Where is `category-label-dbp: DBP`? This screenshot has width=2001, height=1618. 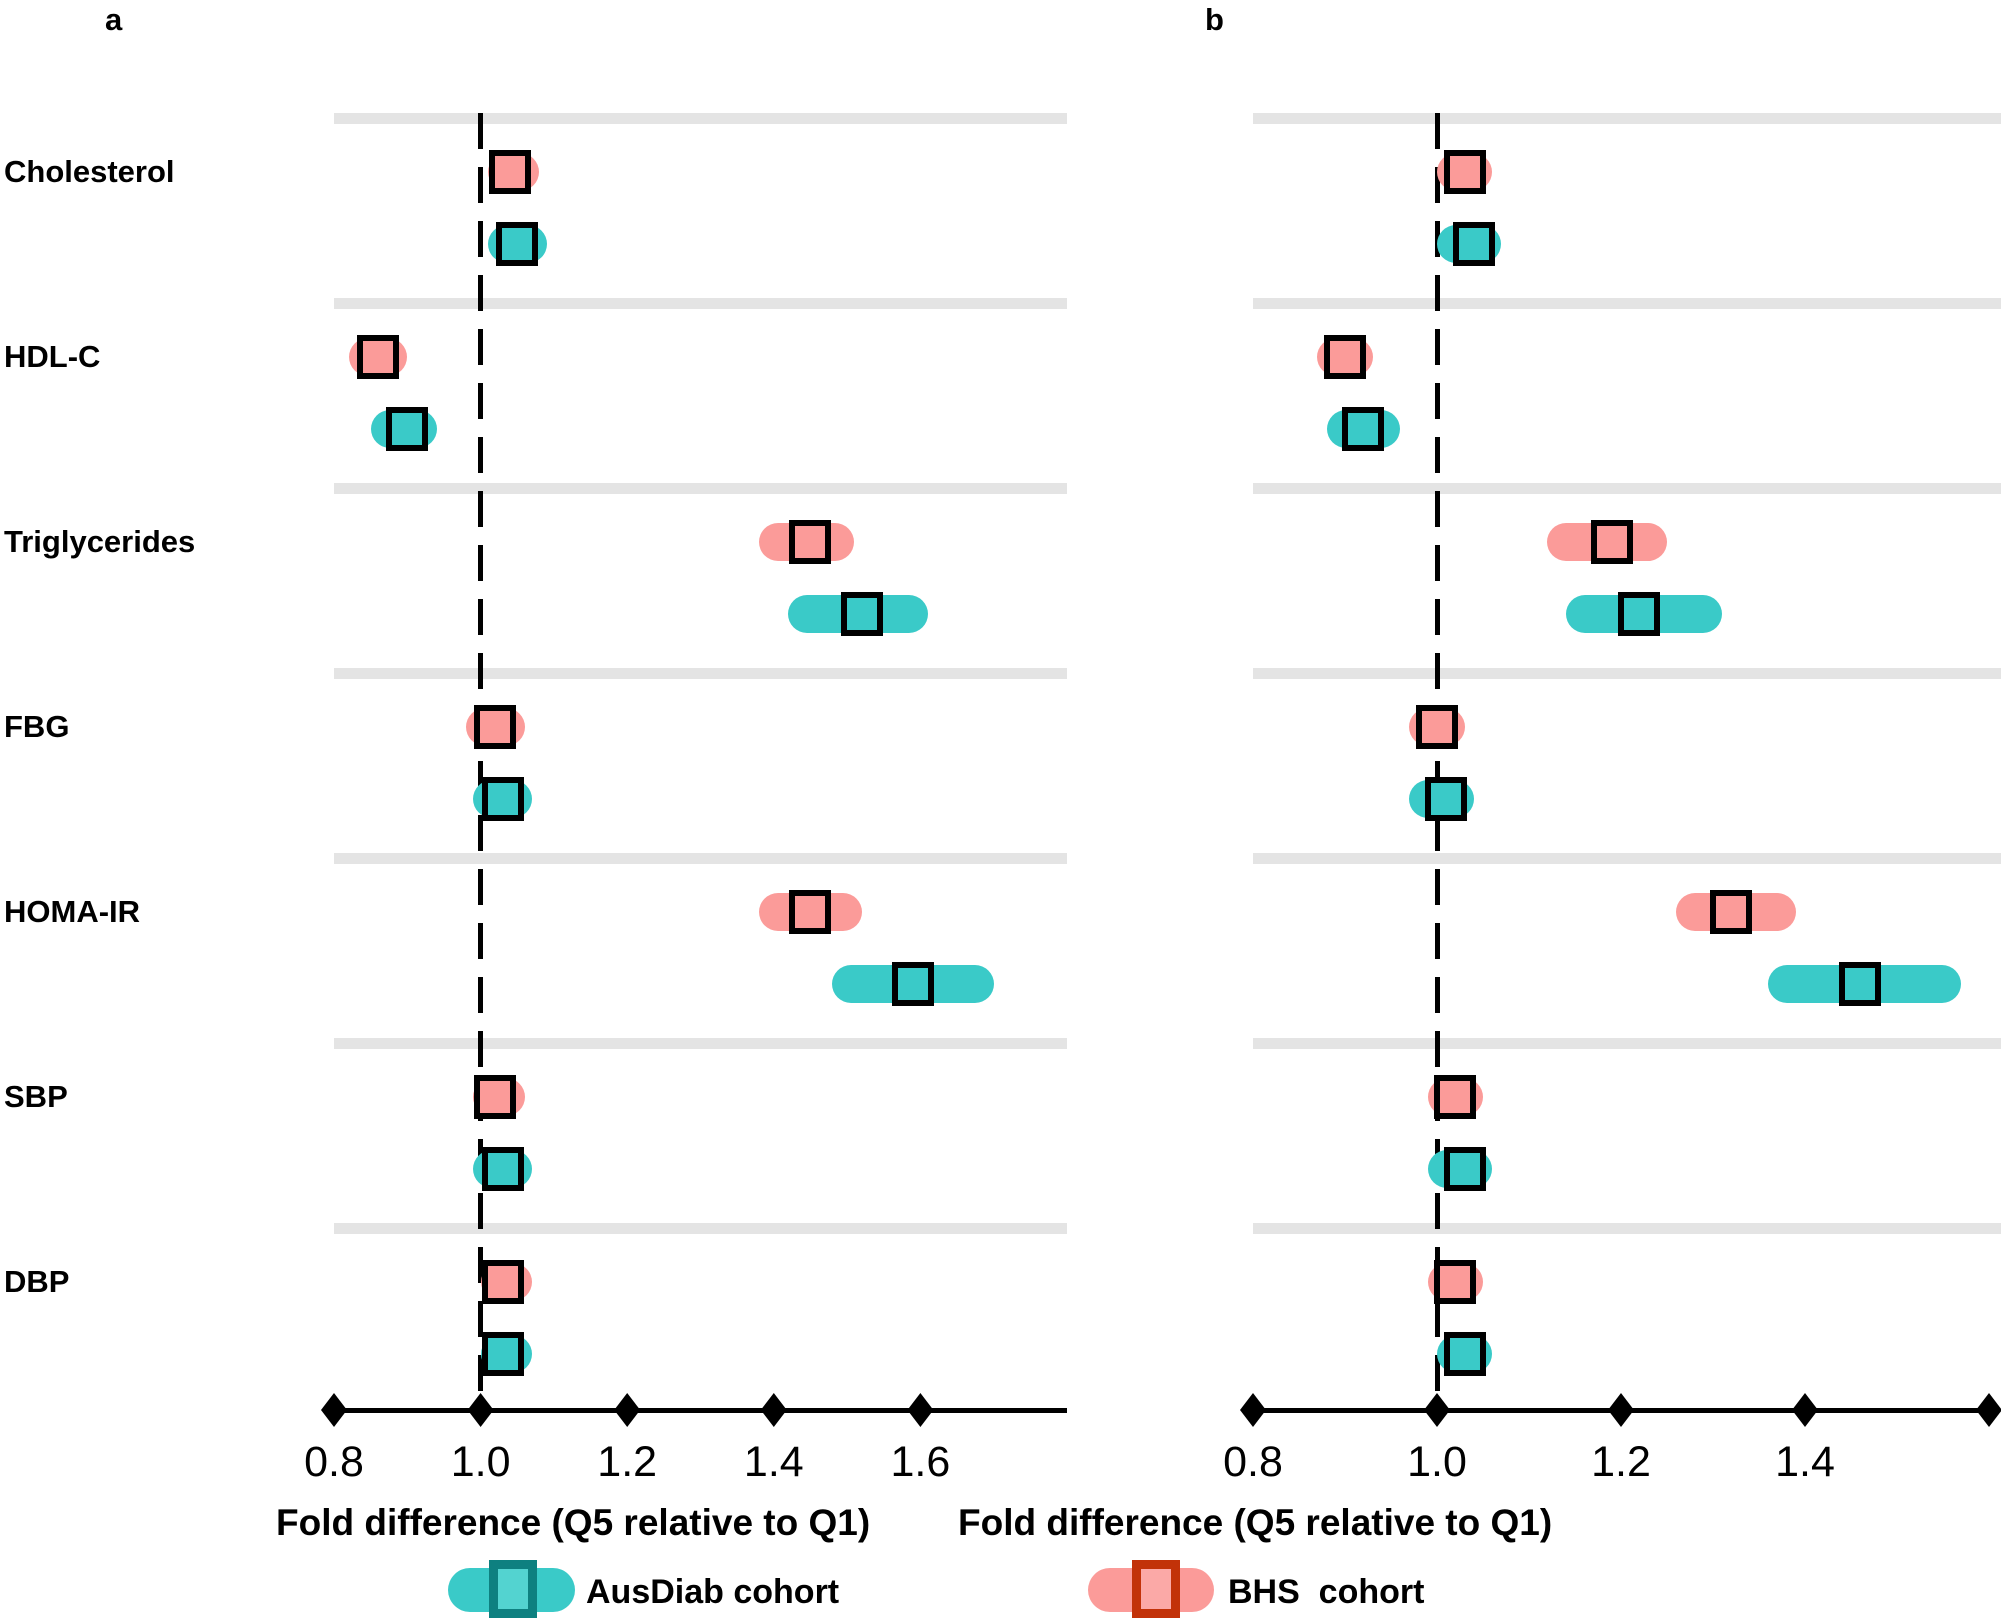
category-label-dbp: DBP is located at coordinates (37, 1281).